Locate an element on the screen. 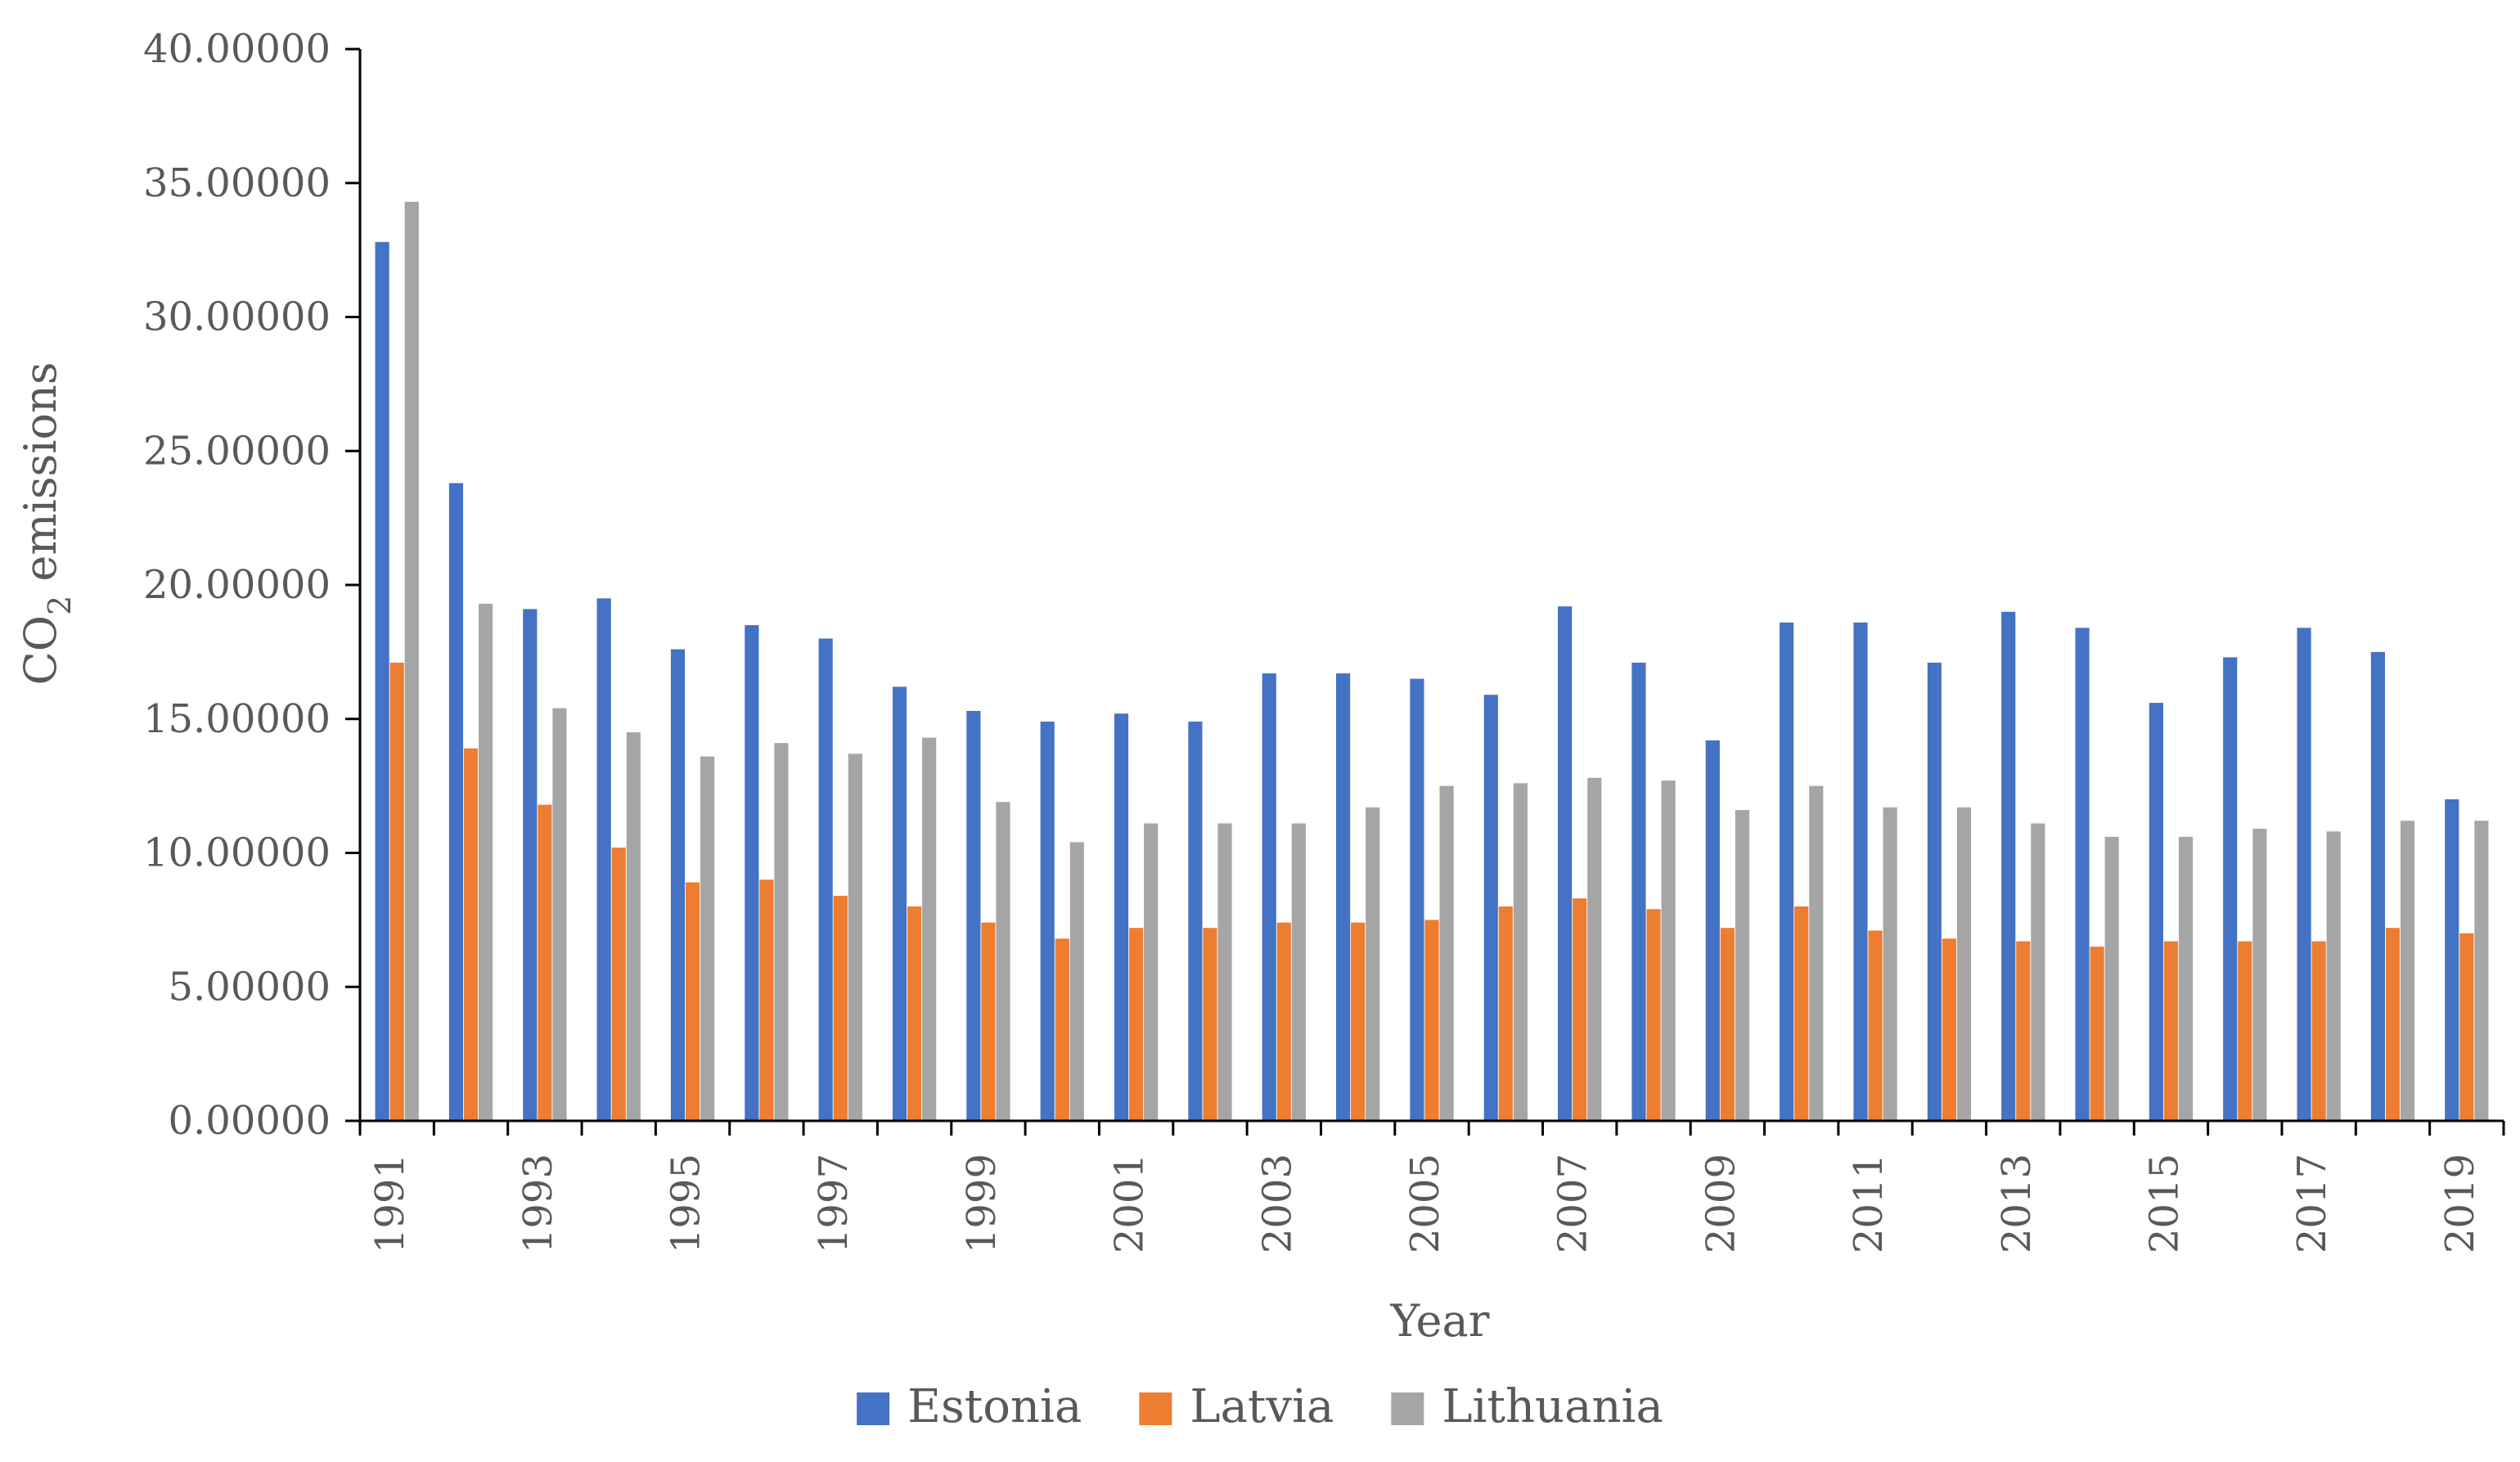 The image size is (2520, 1462). bar-estonia-1995 is located at coordinates (678, 885).